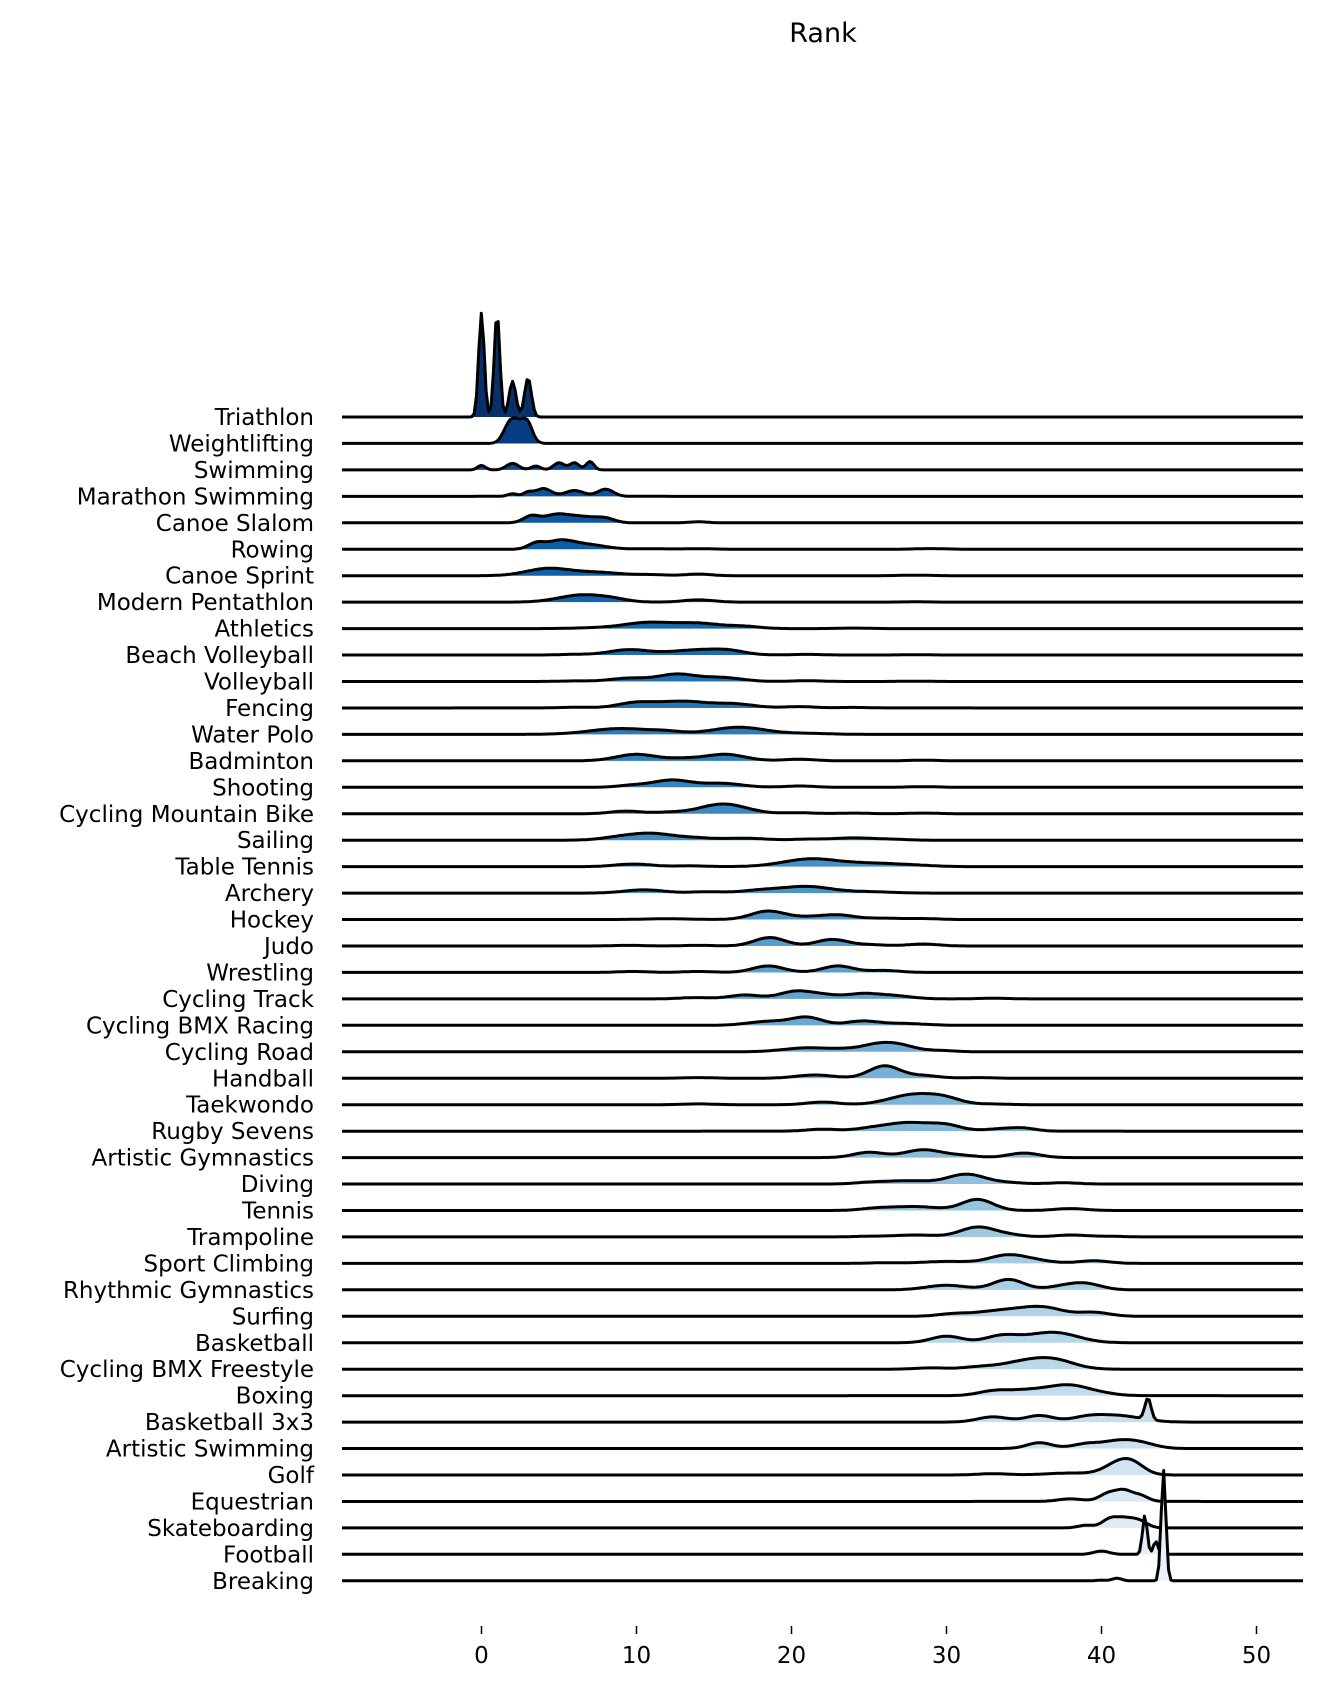  I want to click on ridge-rugby-sevens, so click(822, 1126).